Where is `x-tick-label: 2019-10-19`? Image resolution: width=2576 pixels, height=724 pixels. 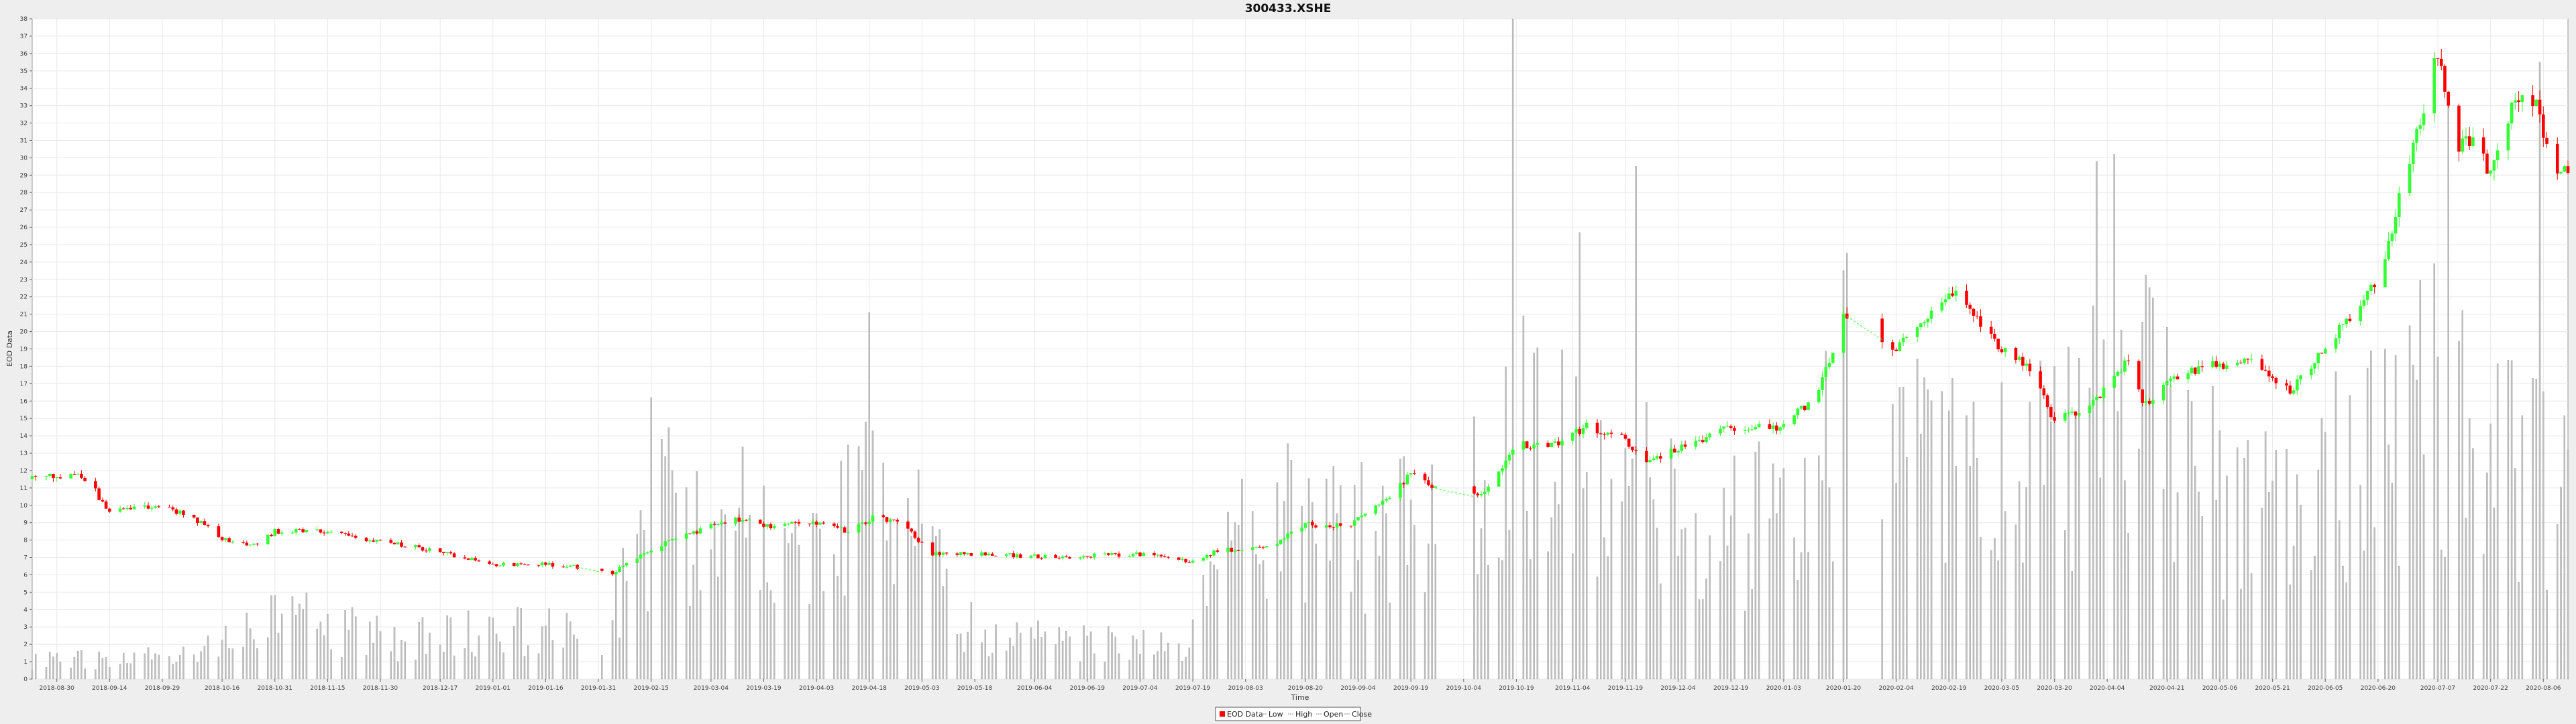
x-tick-label: 2019-10-19 is located at coordinates (1516, 688).